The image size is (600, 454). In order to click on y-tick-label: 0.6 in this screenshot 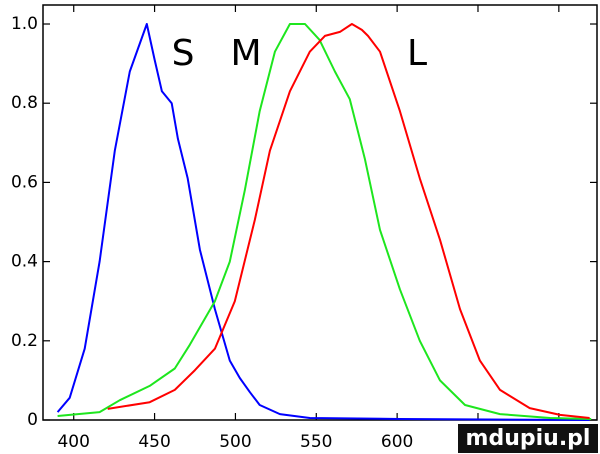, I will do `click(24, 182)`.